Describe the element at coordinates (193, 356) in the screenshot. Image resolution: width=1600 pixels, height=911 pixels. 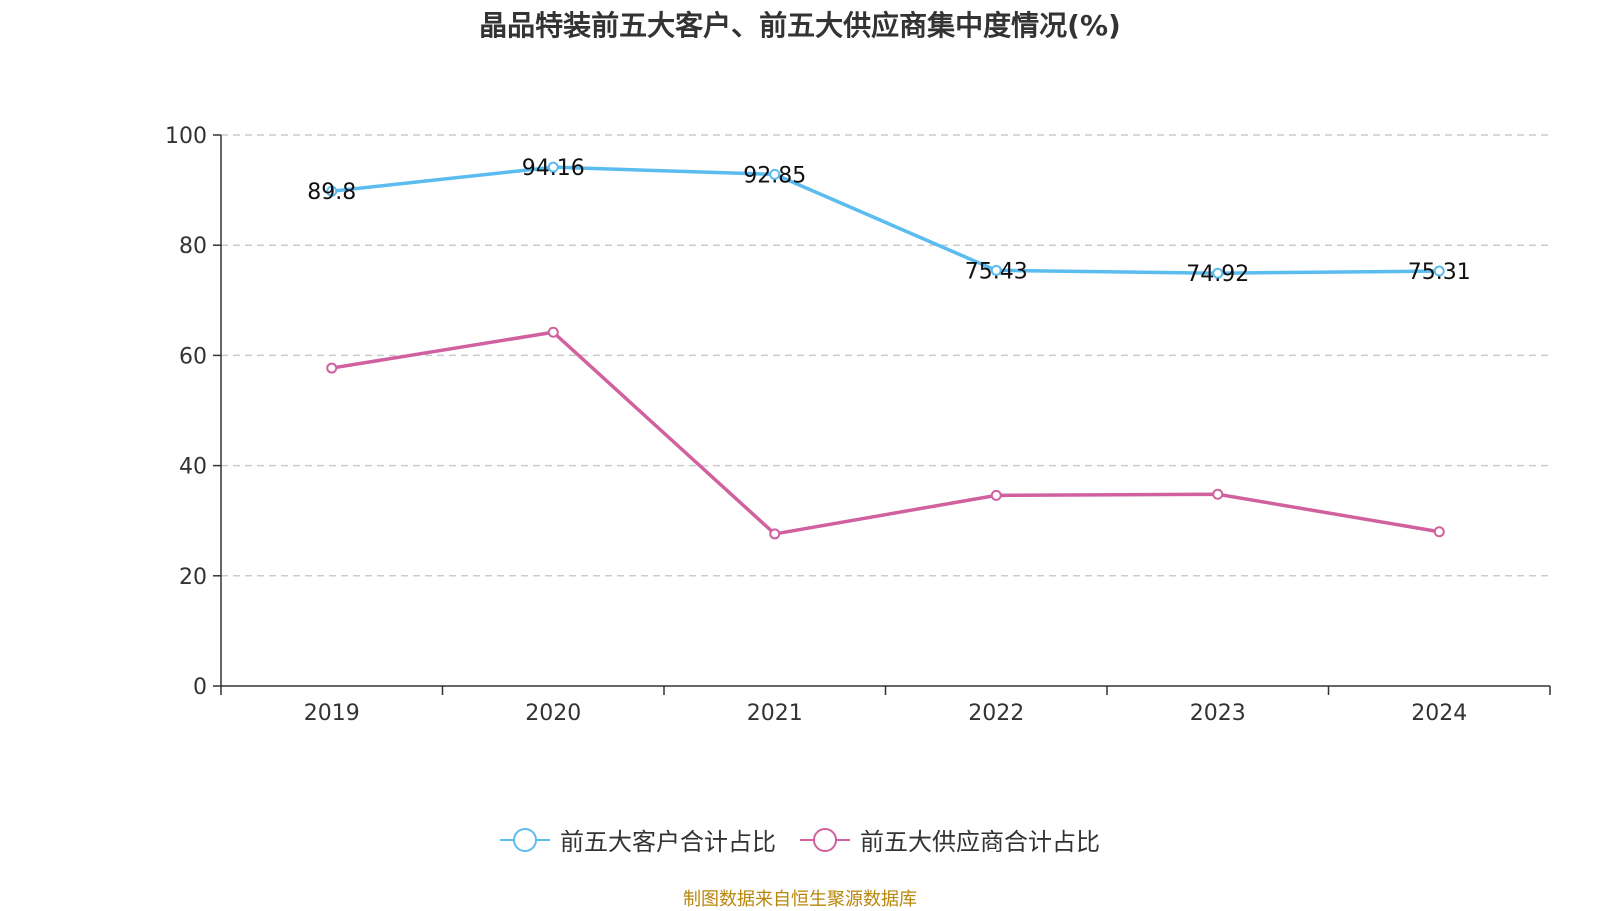
I see `y-tick-label: 60` at that location.